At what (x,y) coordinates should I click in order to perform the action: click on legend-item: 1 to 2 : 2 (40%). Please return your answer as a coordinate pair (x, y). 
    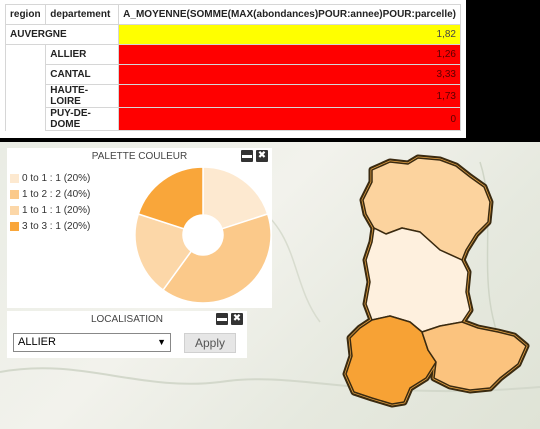
    Looking at the image, I should click on (50, 194).